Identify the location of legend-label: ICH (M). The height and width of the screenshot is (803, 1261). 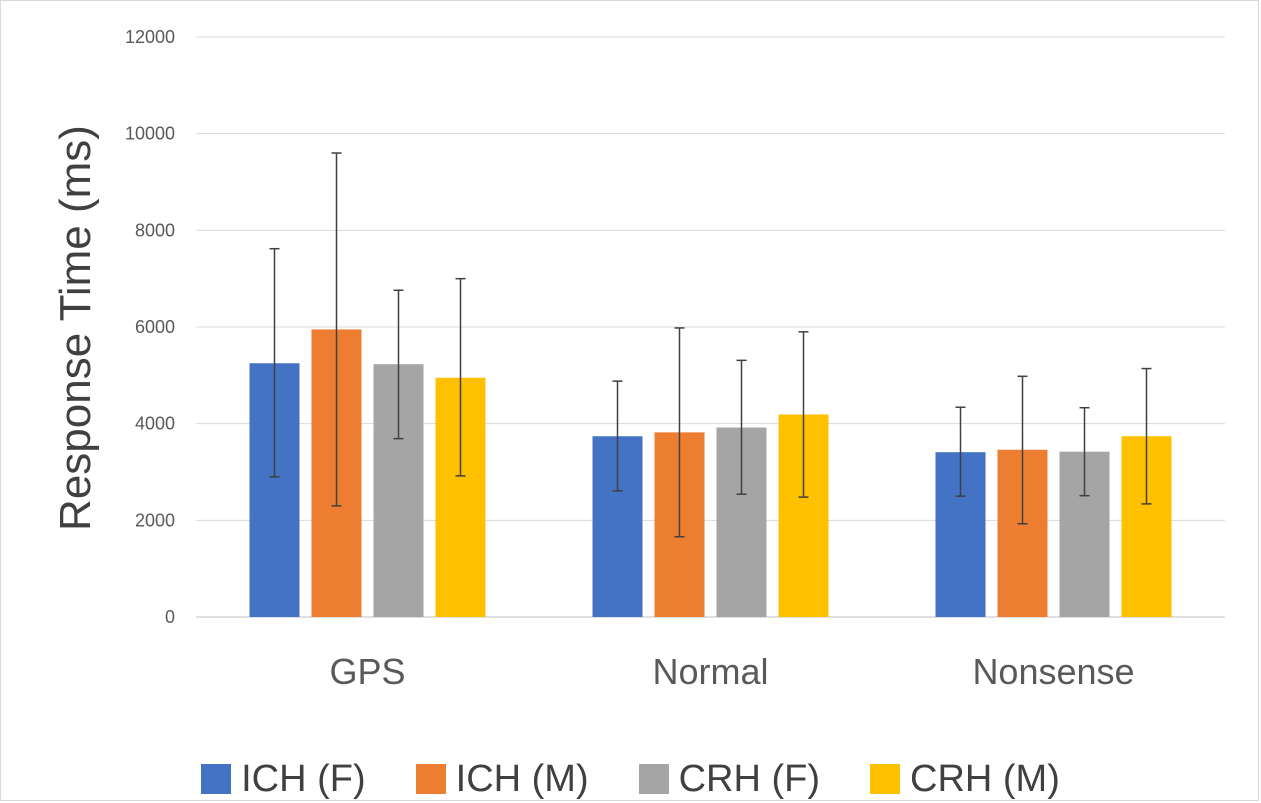
(522, 778).